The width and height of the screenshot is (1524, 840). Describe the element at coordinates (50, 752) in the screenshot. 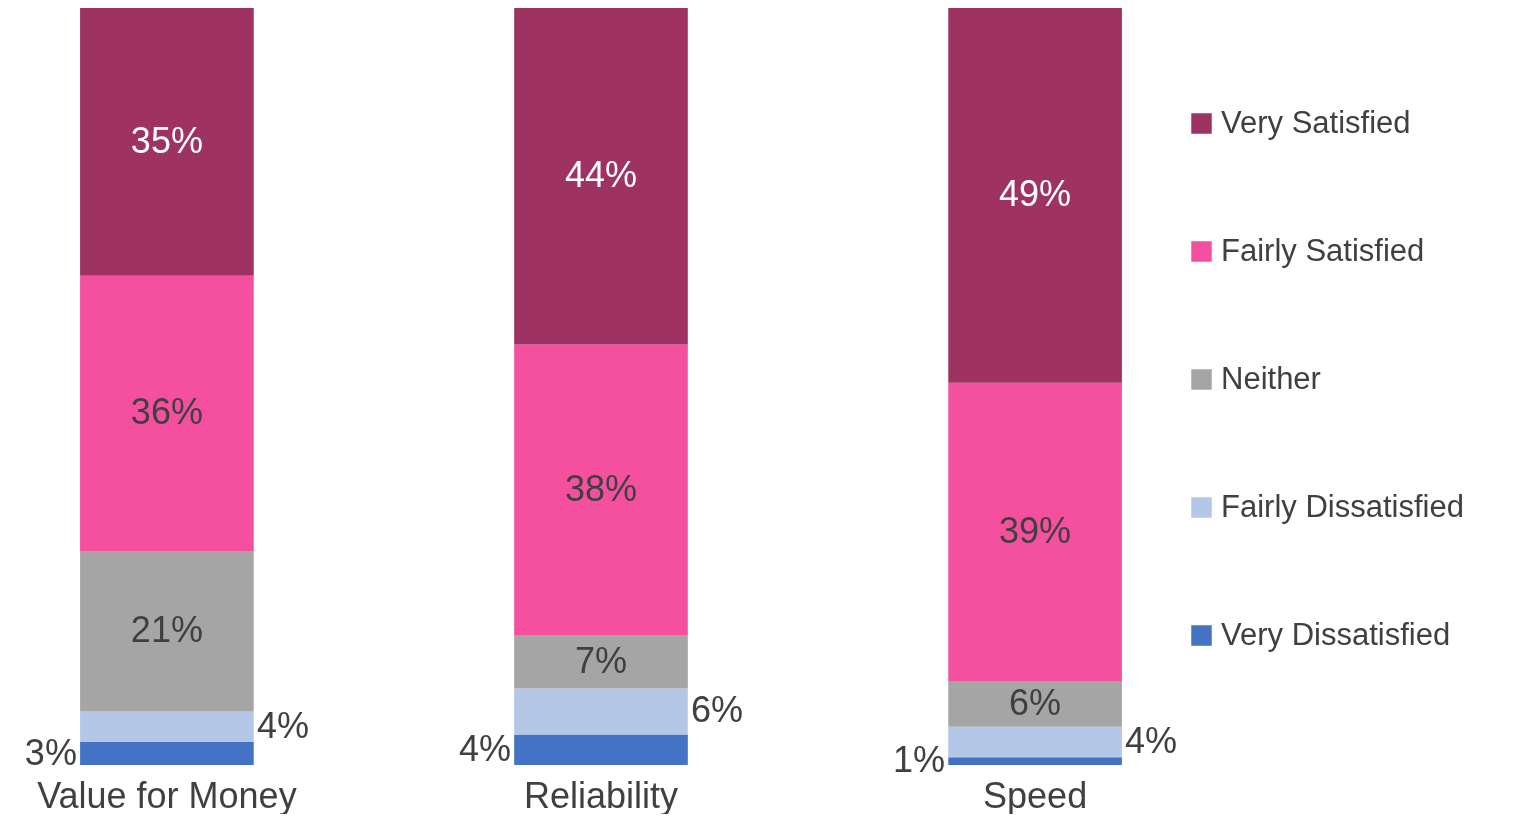

I see `data-label: 3%` at that location.